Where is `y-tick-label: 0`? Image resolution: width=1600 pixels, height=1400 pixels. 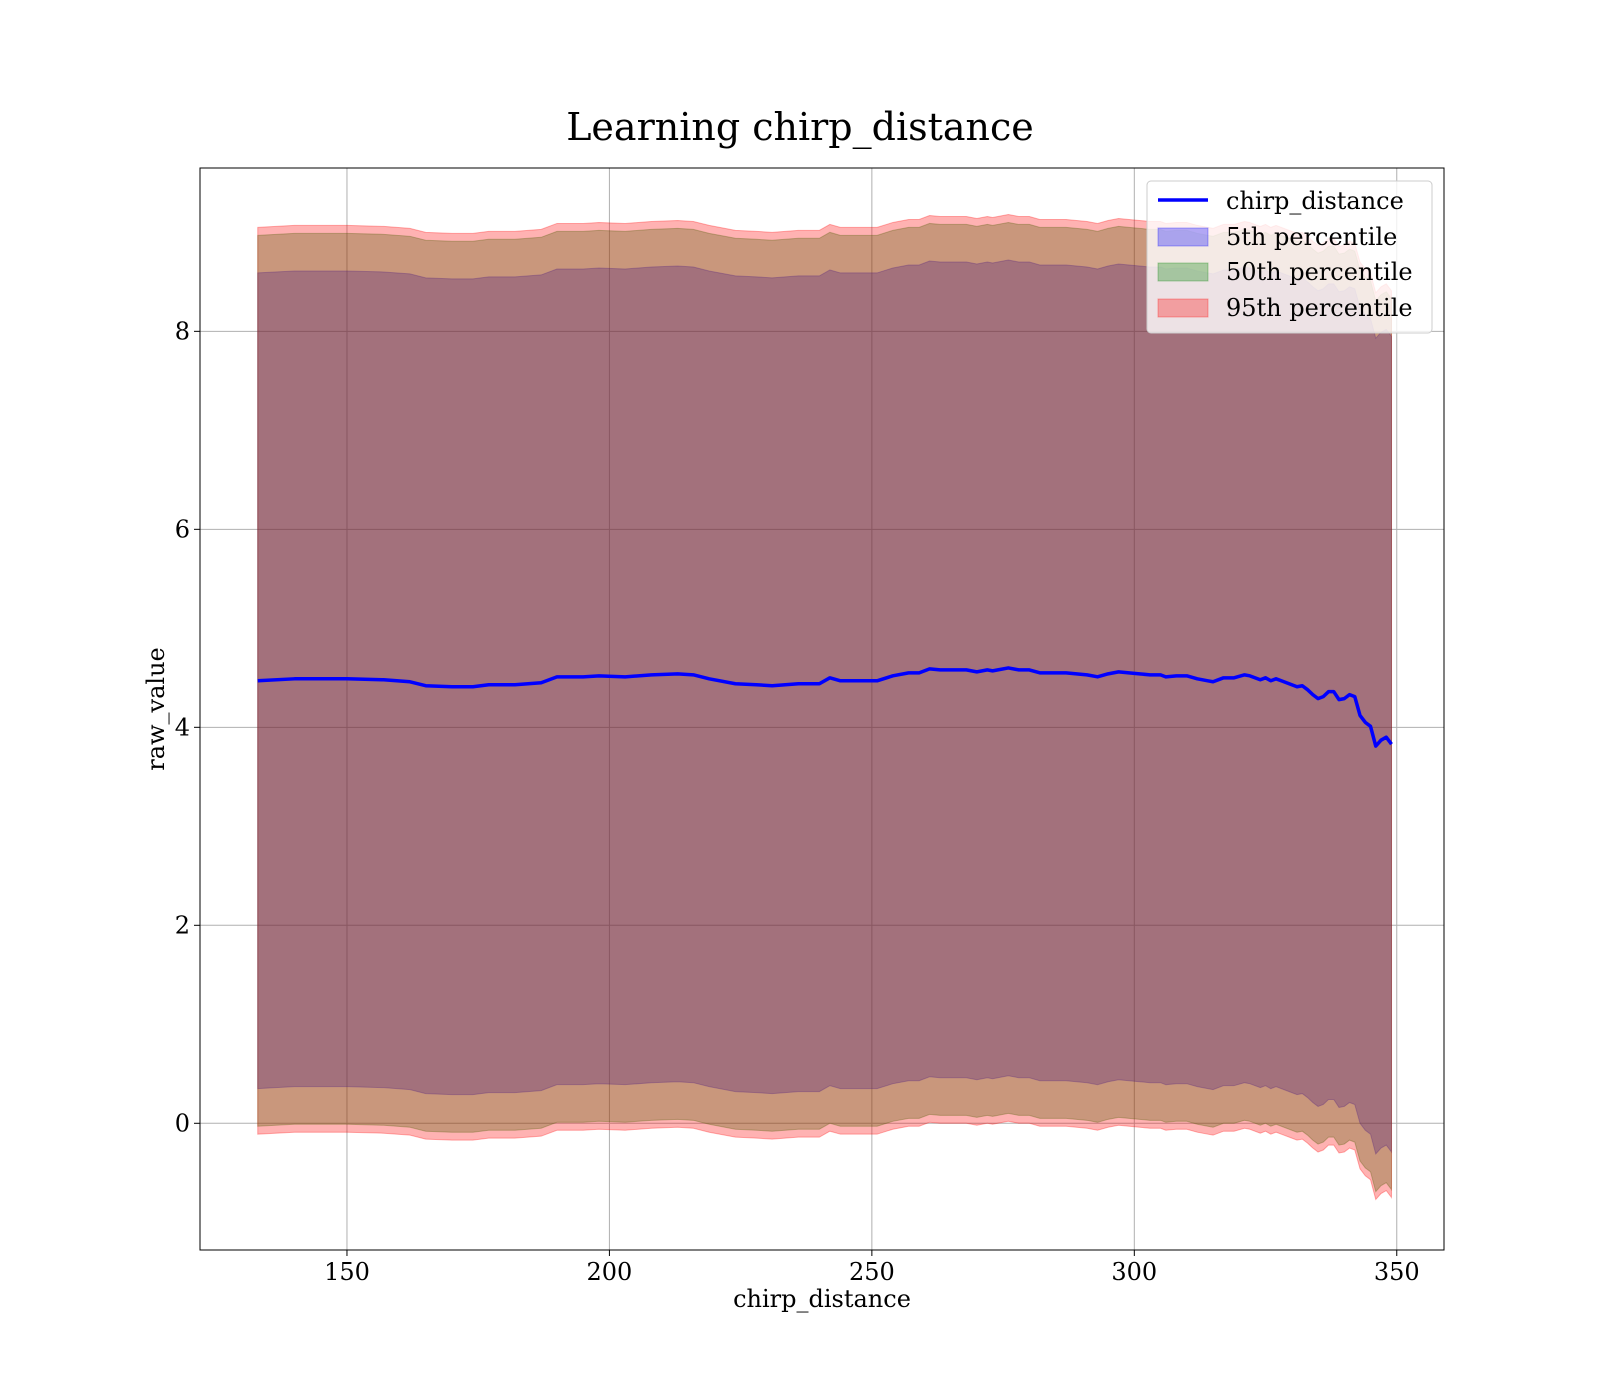 y-tick-label: 0 is located at coordinates (182, 1123).